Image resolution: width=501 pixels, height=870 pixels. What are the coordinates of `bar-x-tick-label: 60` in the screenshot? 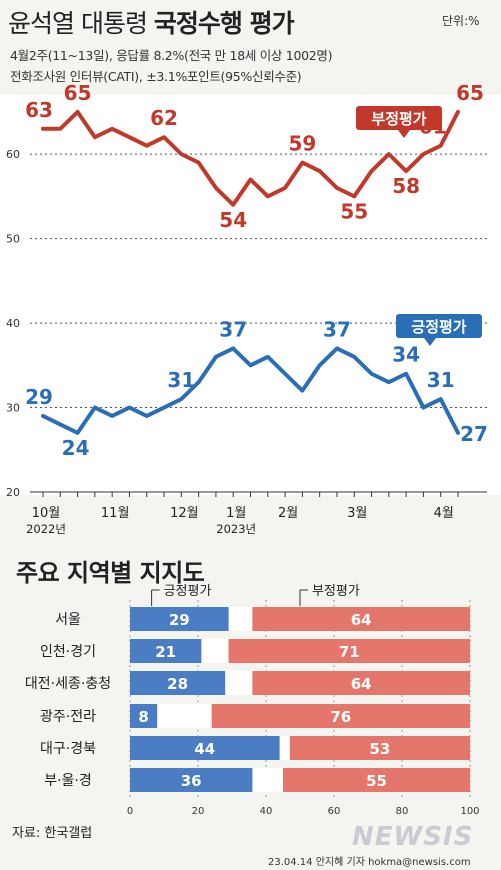 It's located at (334, 811).